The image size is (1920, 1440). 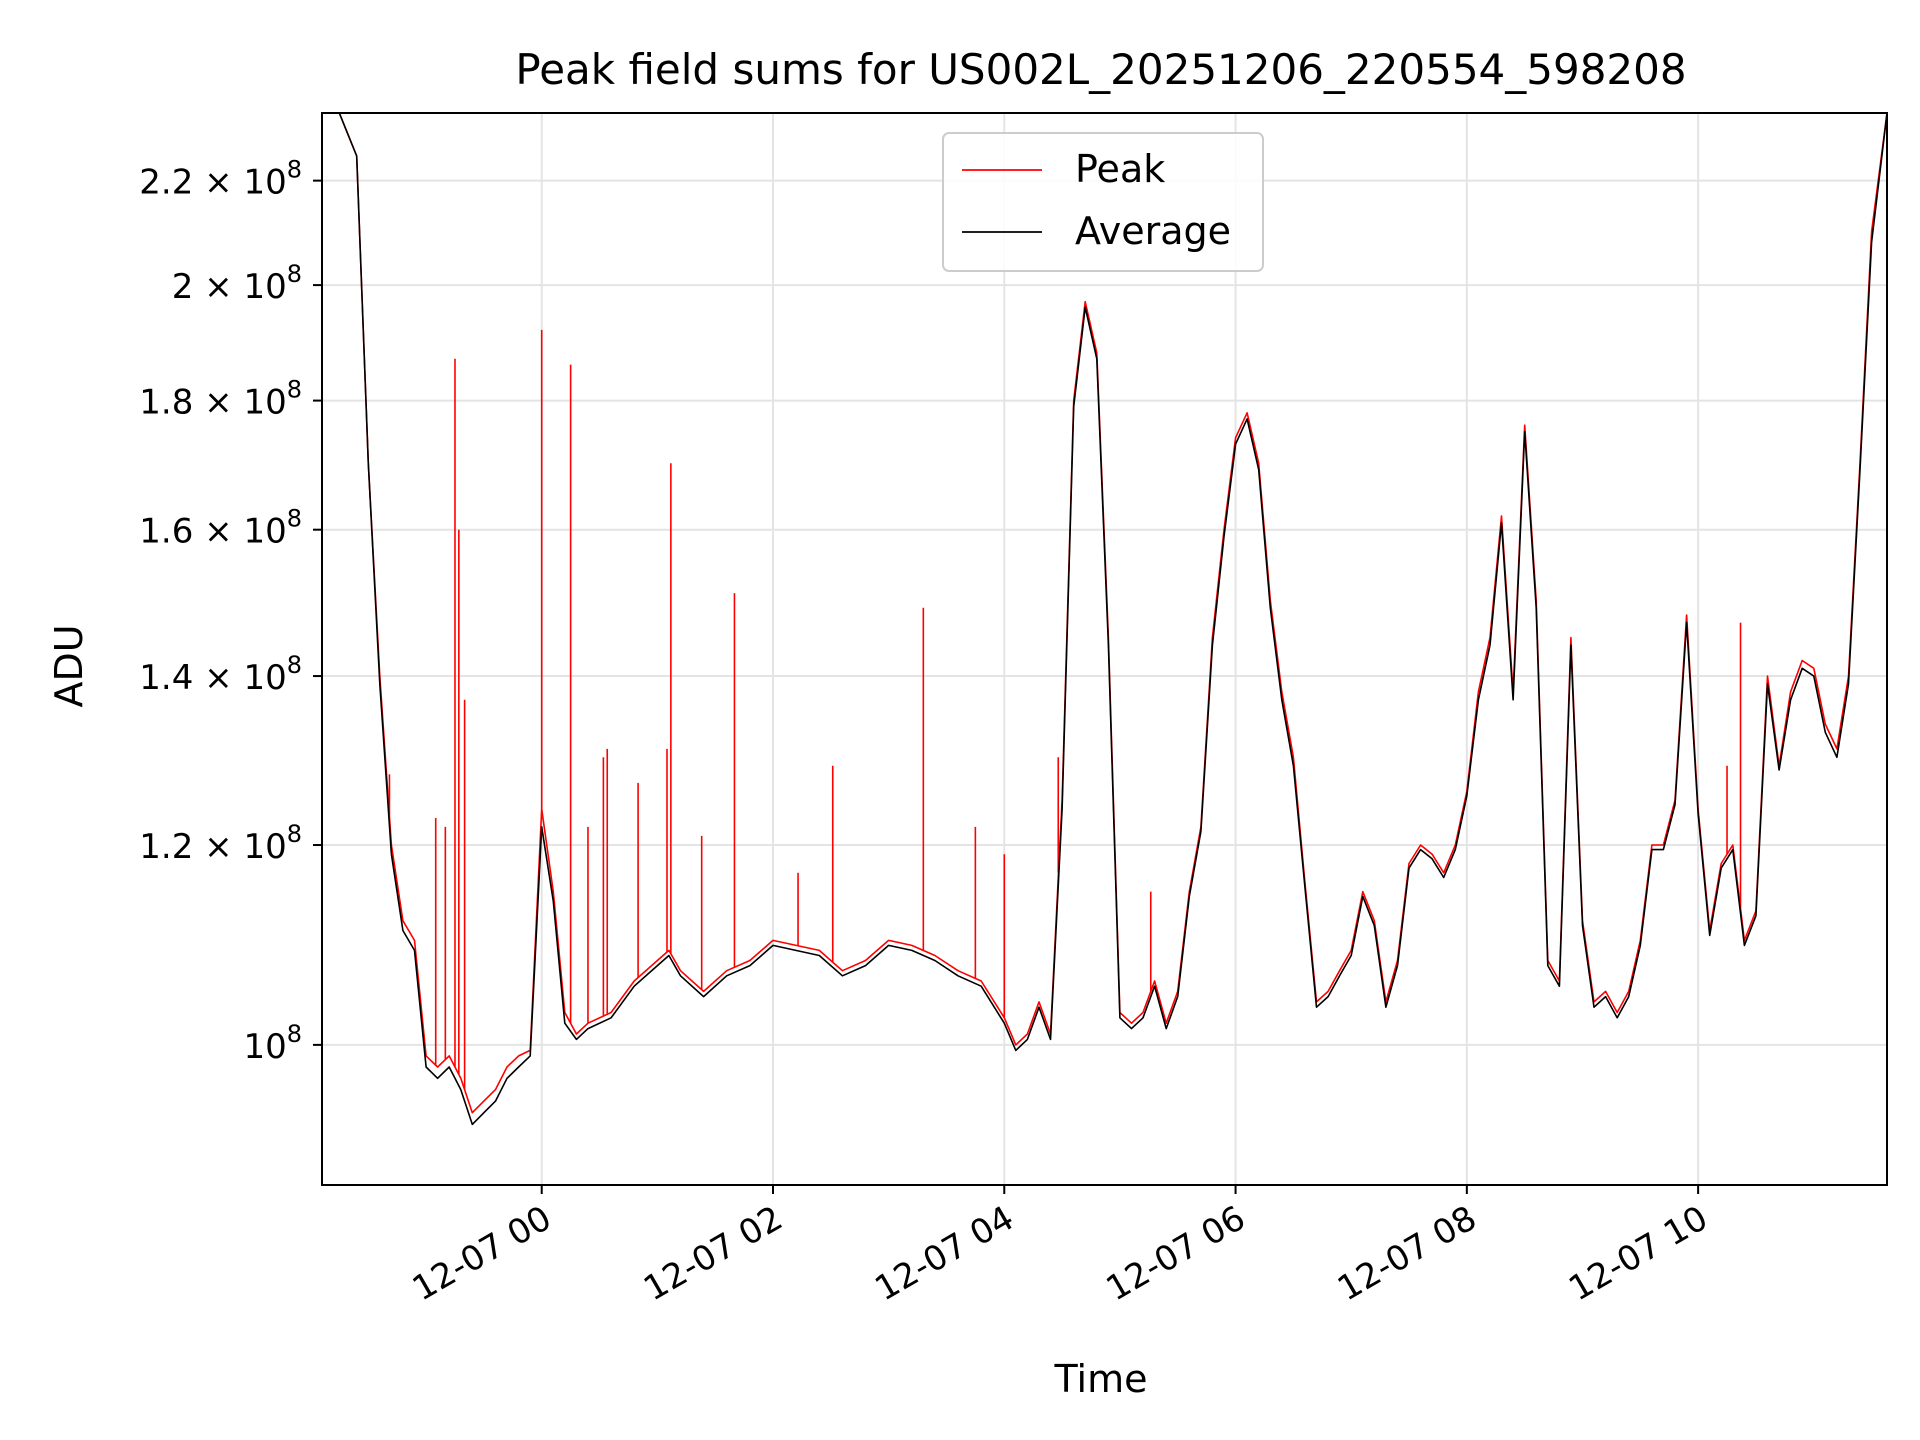 I want to click on y-tick-label: 1.2 × 108, so click(x=220, y=843).